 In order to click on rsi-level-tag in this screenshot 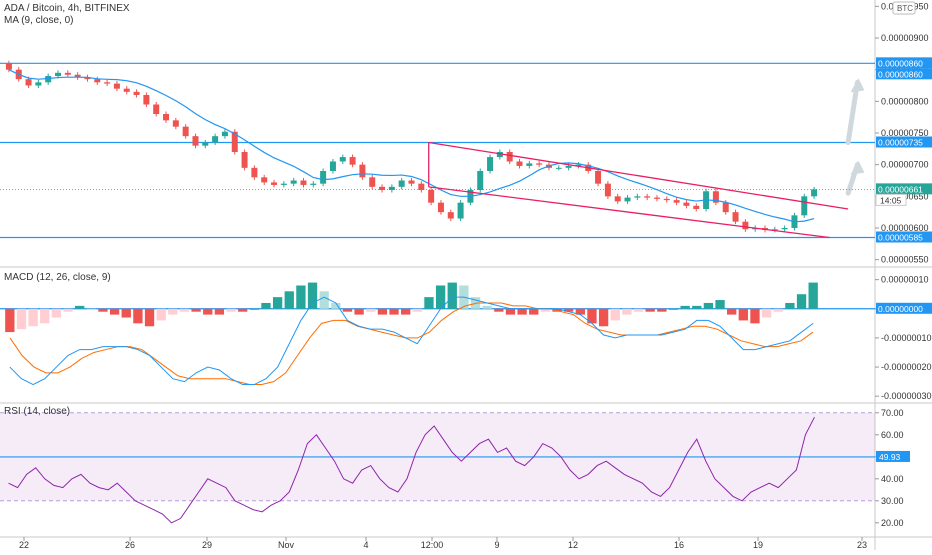, I will do `click(893, 456)`.